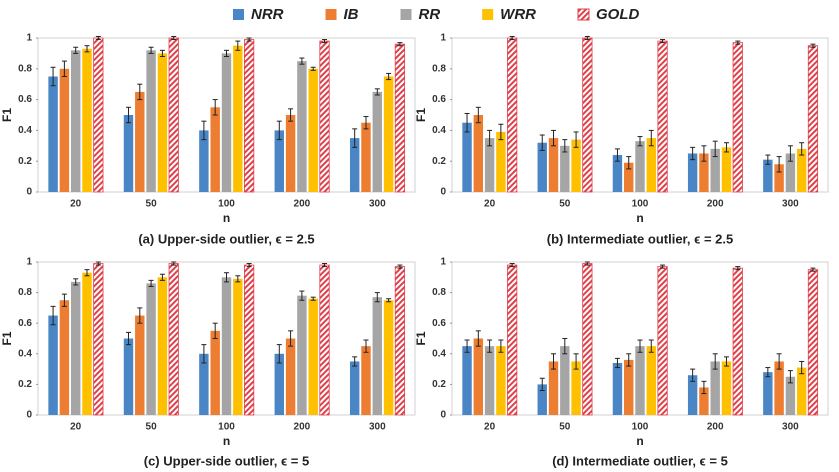 The image size is (839, 472). Describe the element at coordinates (267, 14) in the screenshot. I see `legend-label: NRR` at that location.